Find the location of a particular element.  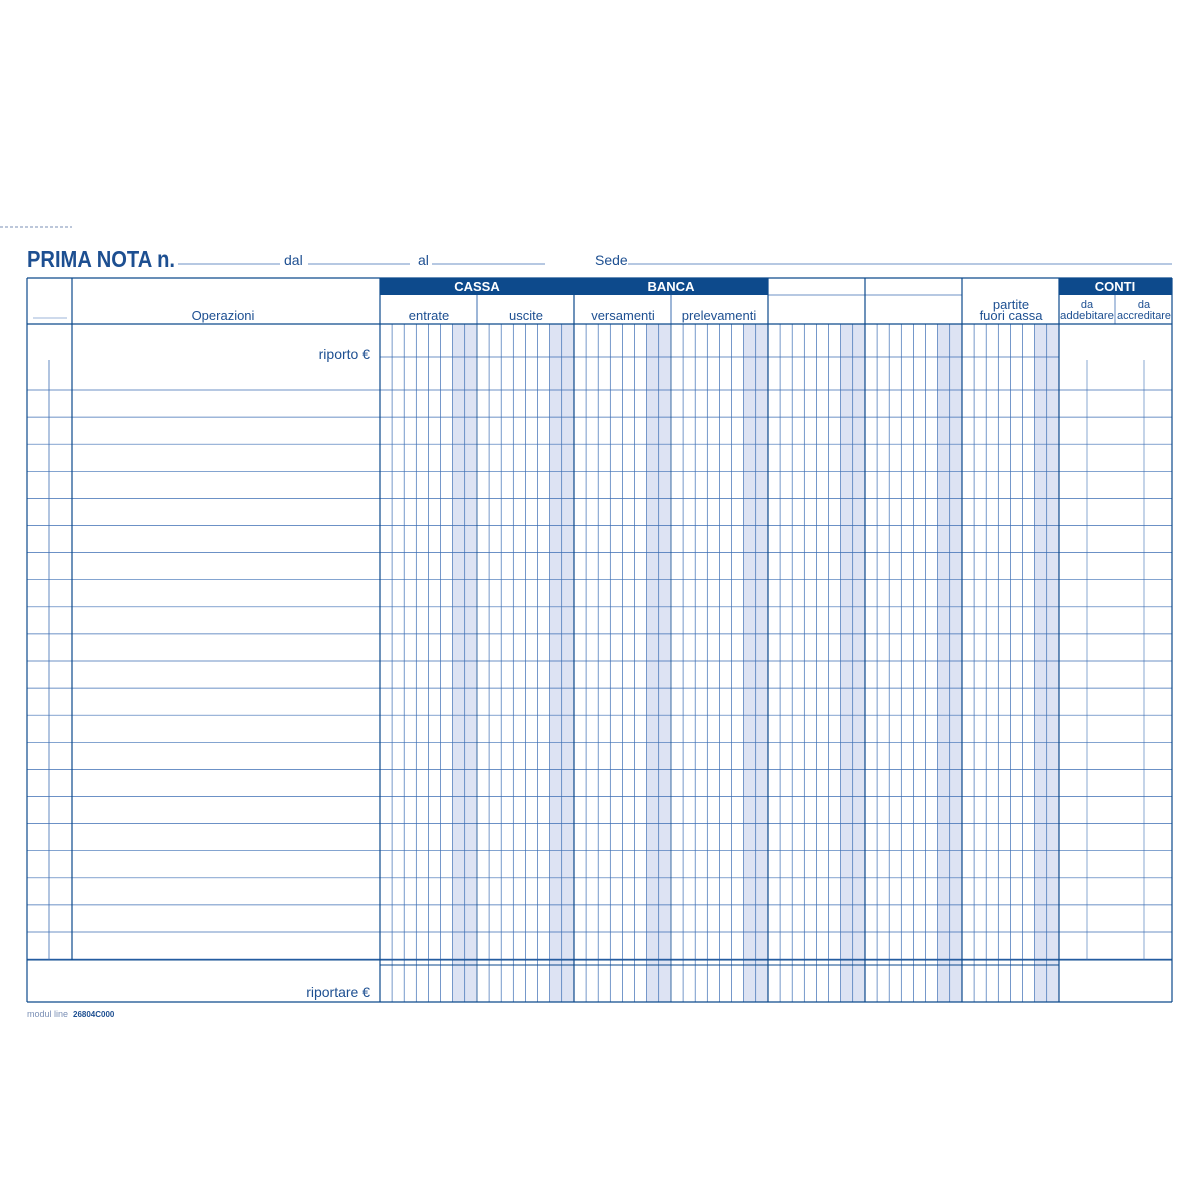

partite-header-1: partite is located at coordinates (1011, 304).